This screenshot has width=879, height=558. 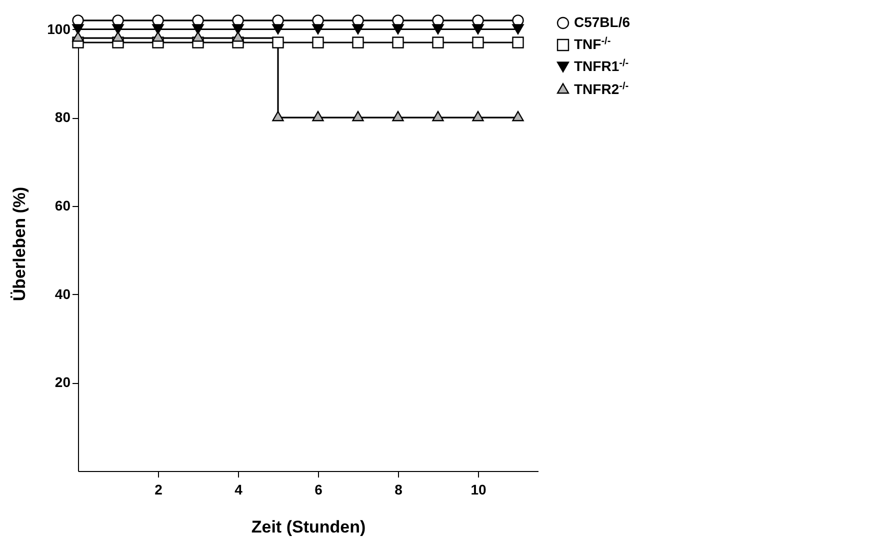 What do you see at coordinates (62, 294) in the screenshot?
I see `y-tick-label: 40` at bounding box center [62, 294].